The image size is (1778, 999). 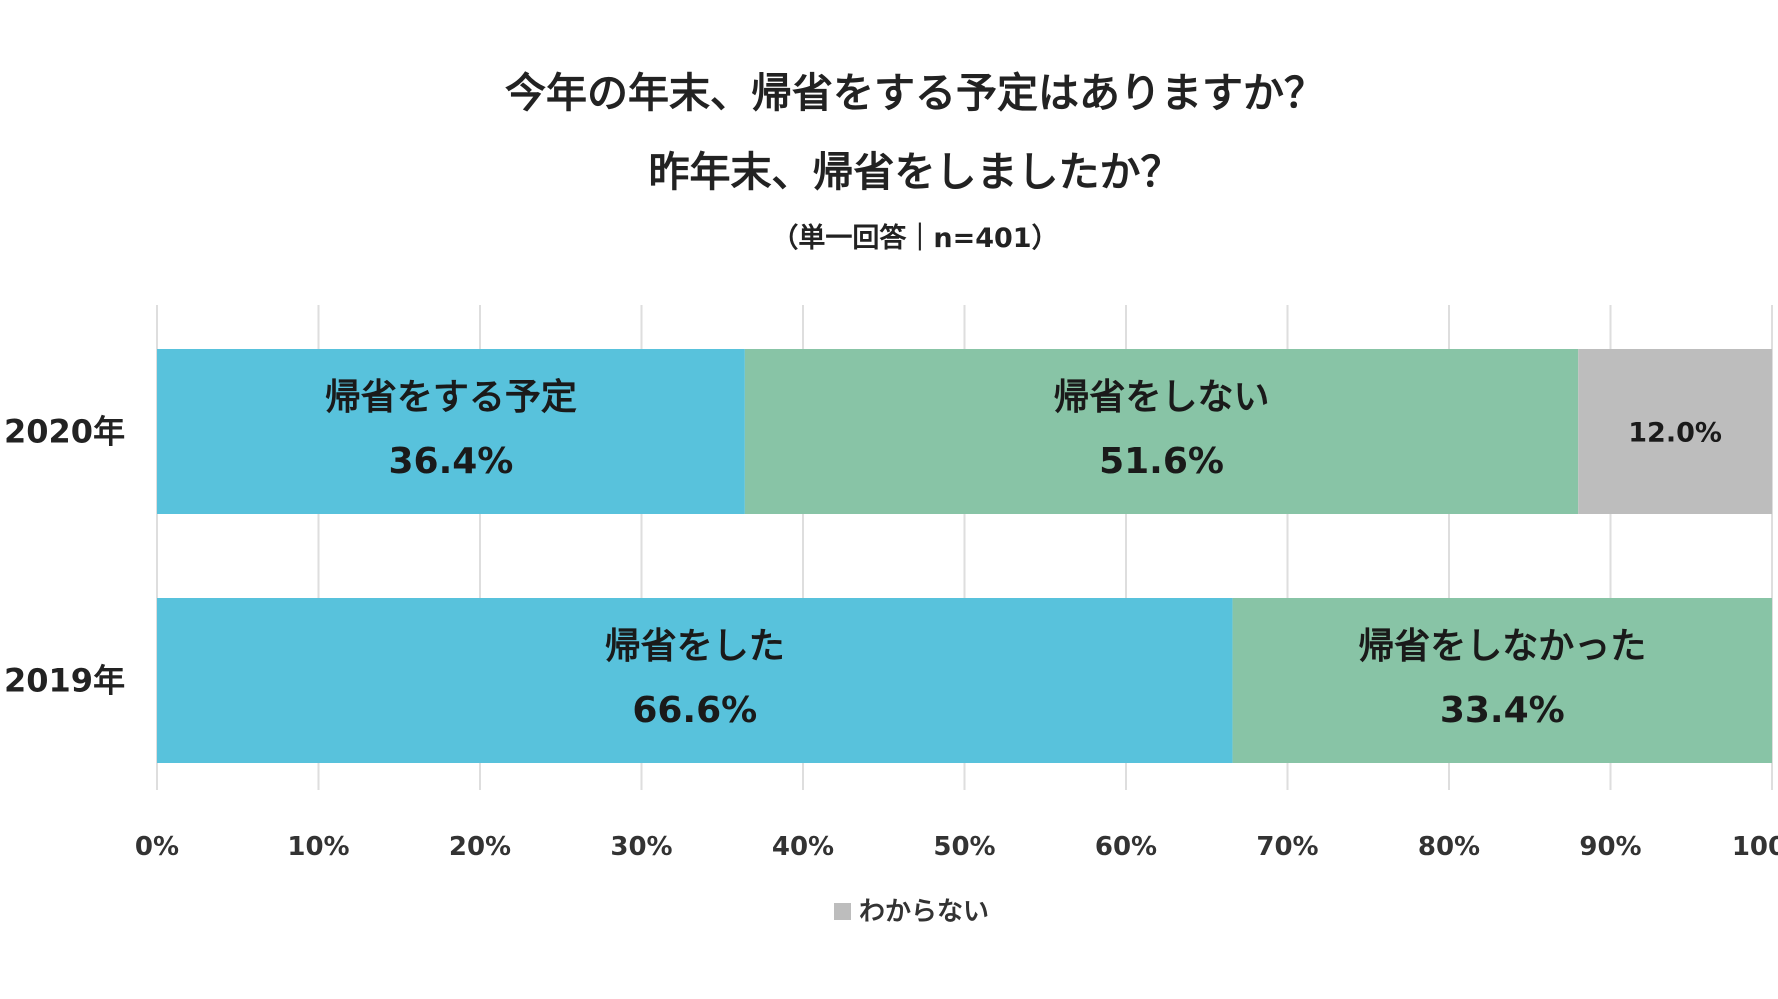 What do you see at coordinates (1502, 710) in the screenshot?
I see `data-label: 33.4%` at bounding box center [1502, 710].